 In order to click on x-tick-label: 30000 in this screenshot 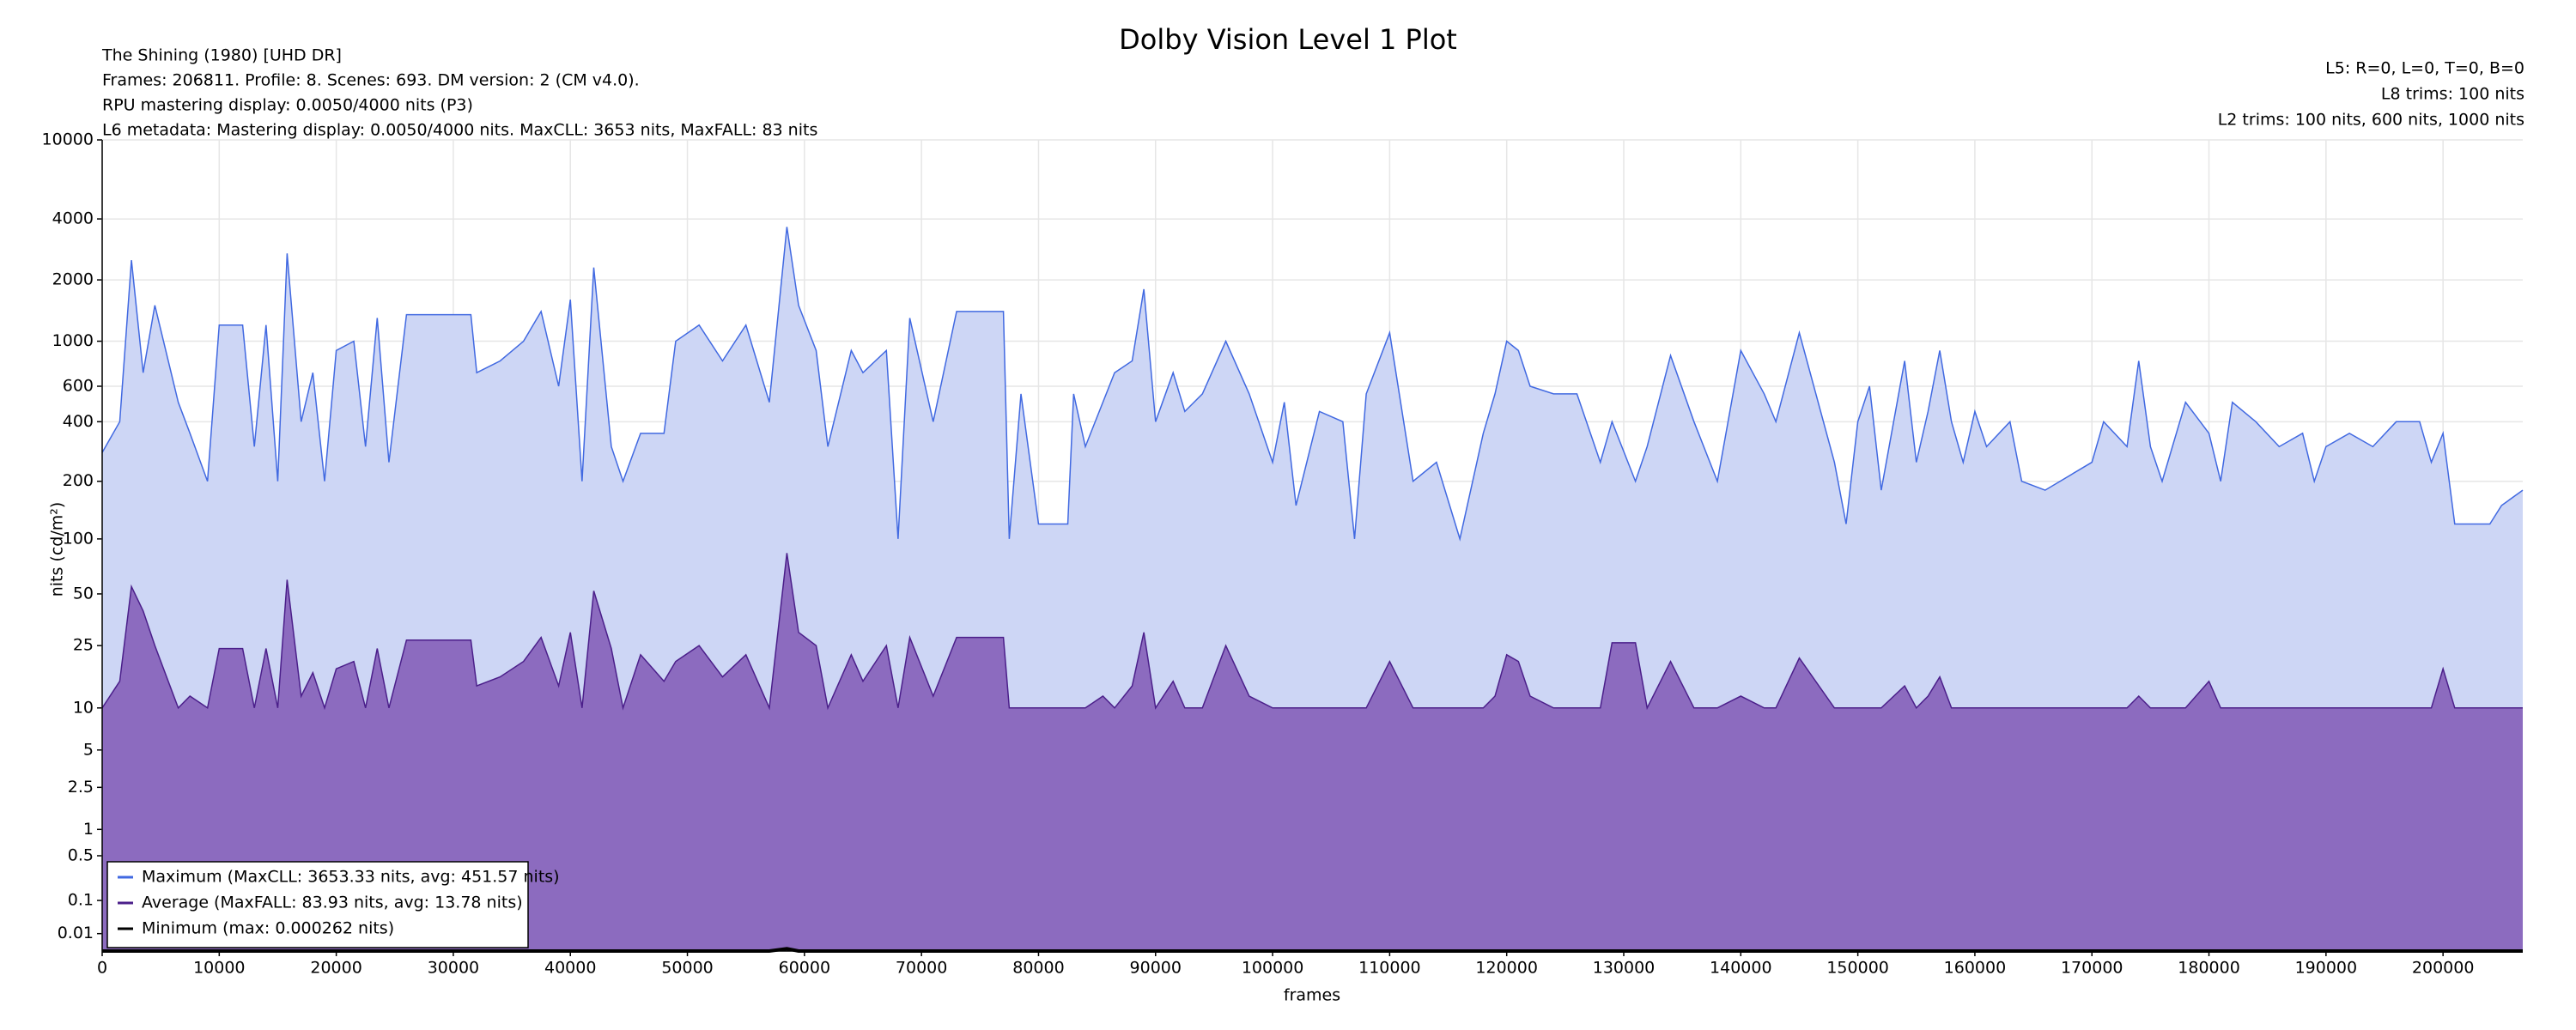, I will do `click(453, 968)`.